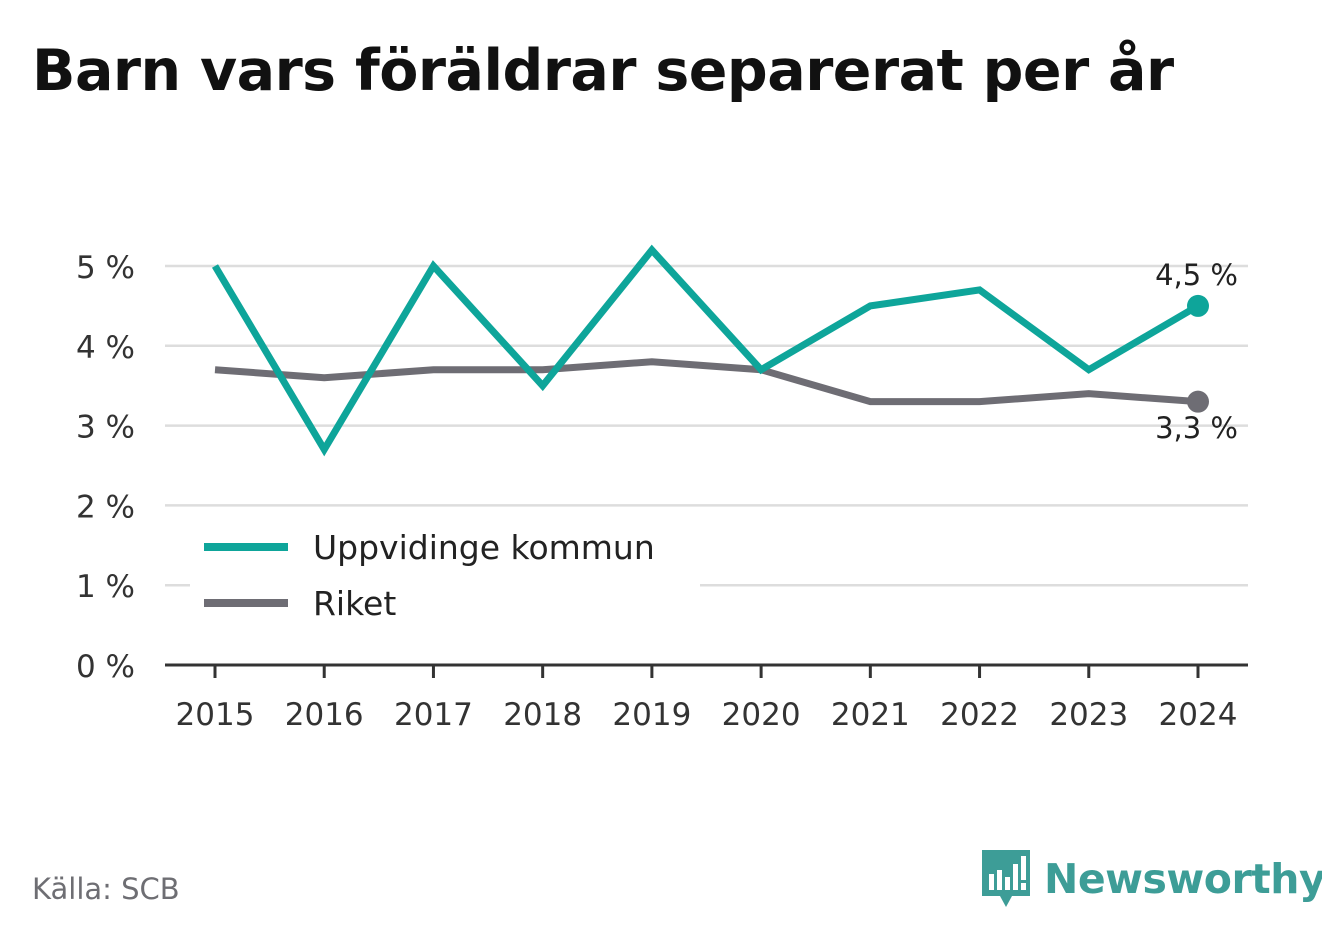 This screenshot has width=1322, height=939. I want to click on x-tick-label: 2016, so click(324, 715).